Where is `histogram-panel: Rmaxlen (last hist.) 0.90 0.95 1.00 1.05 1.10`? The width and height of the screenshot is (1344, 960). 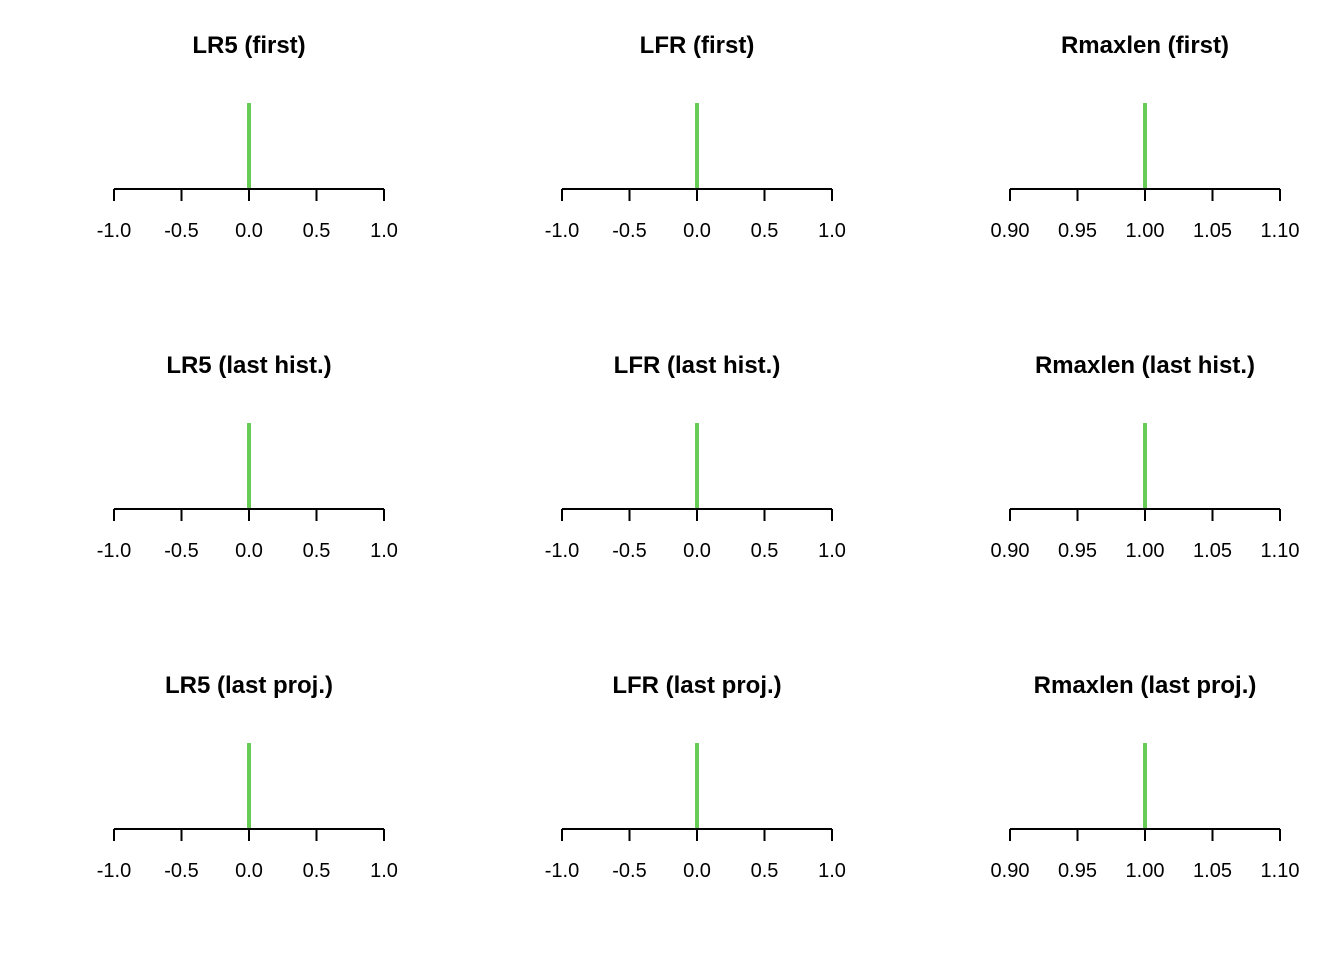 histogram-panel: Rmaxlen (last hist.) 0.90 0.95 1.00 1.05 1.10 is located at coordinates (1145, 457).